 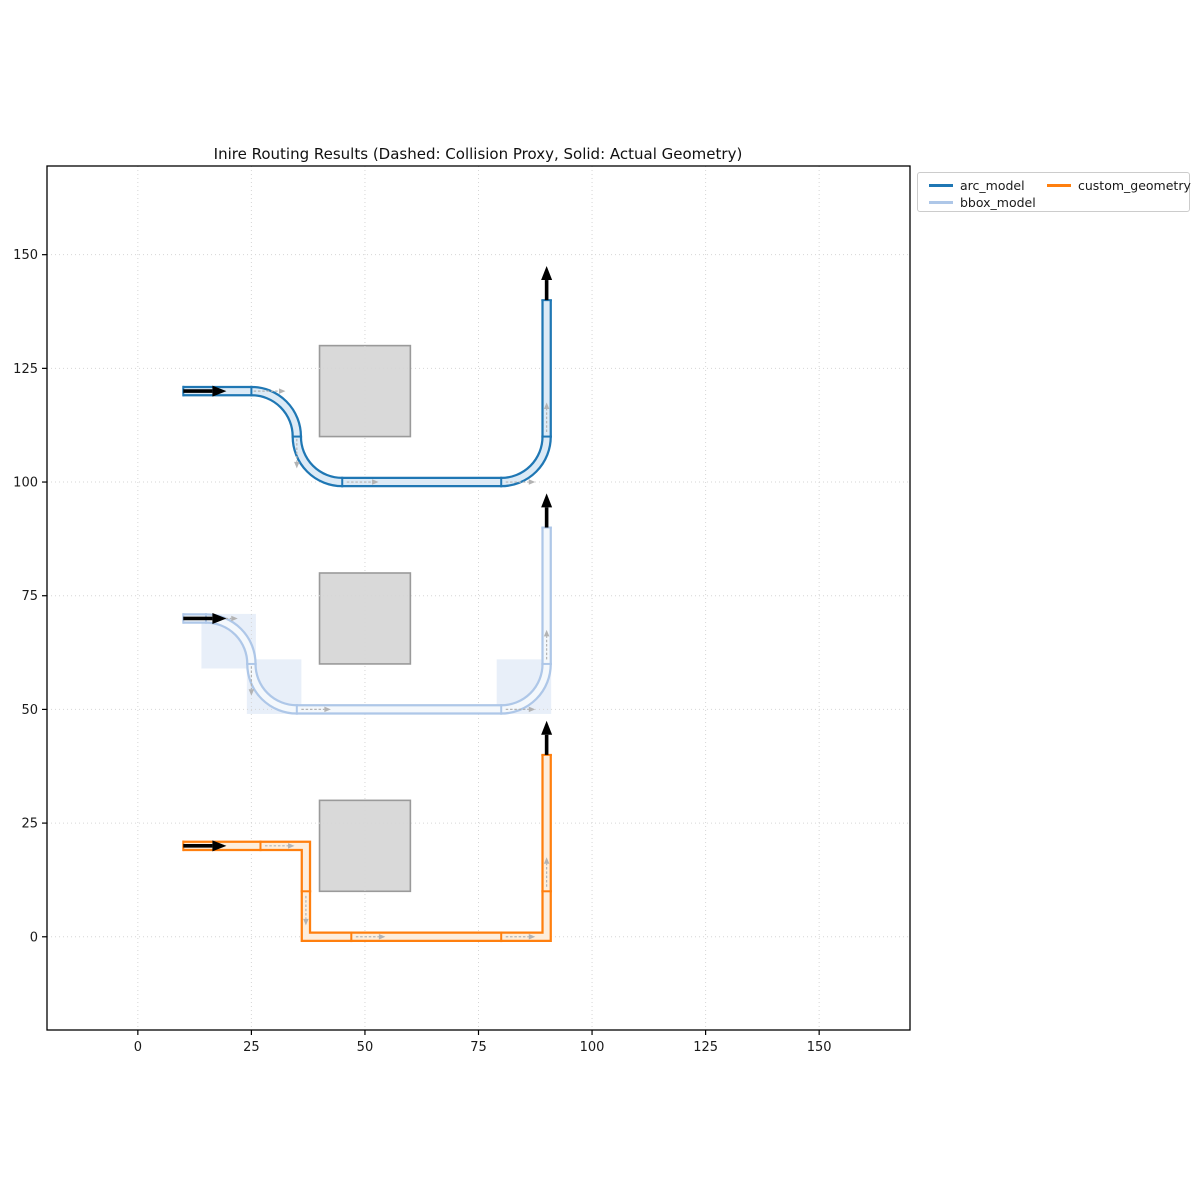 I want to click on legend-label-custom-geometry: custom_geometry, so click(x=1134, y=185).